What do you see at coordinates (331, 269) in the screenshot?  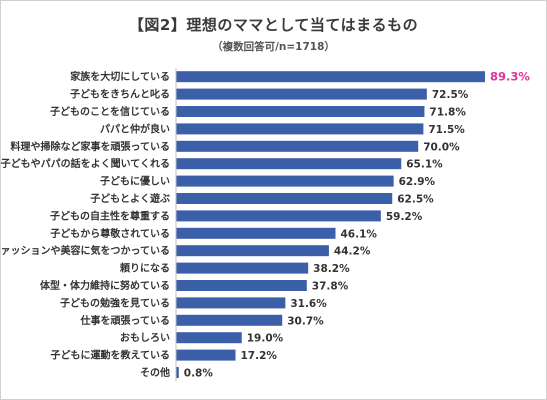 I see `value-label: 38.2%` at bounding box center [331, 269].